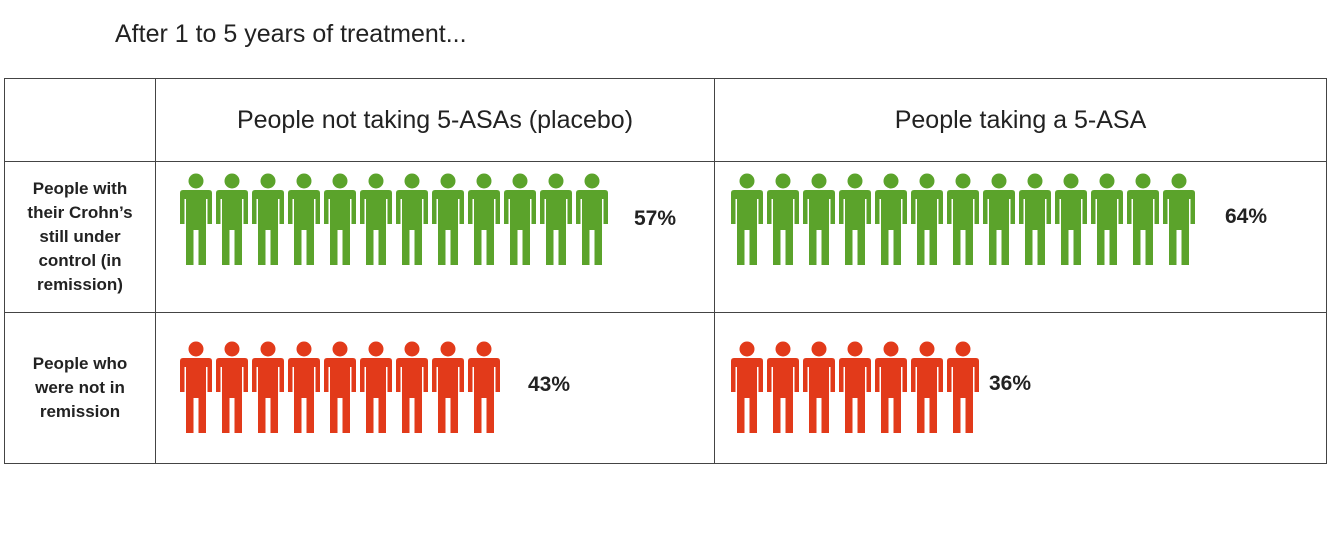  What do you see at coordinates (655, 218) in the screenshot?
I see `percent-remission-placebo: 57%` at bounding box center [655, 218].